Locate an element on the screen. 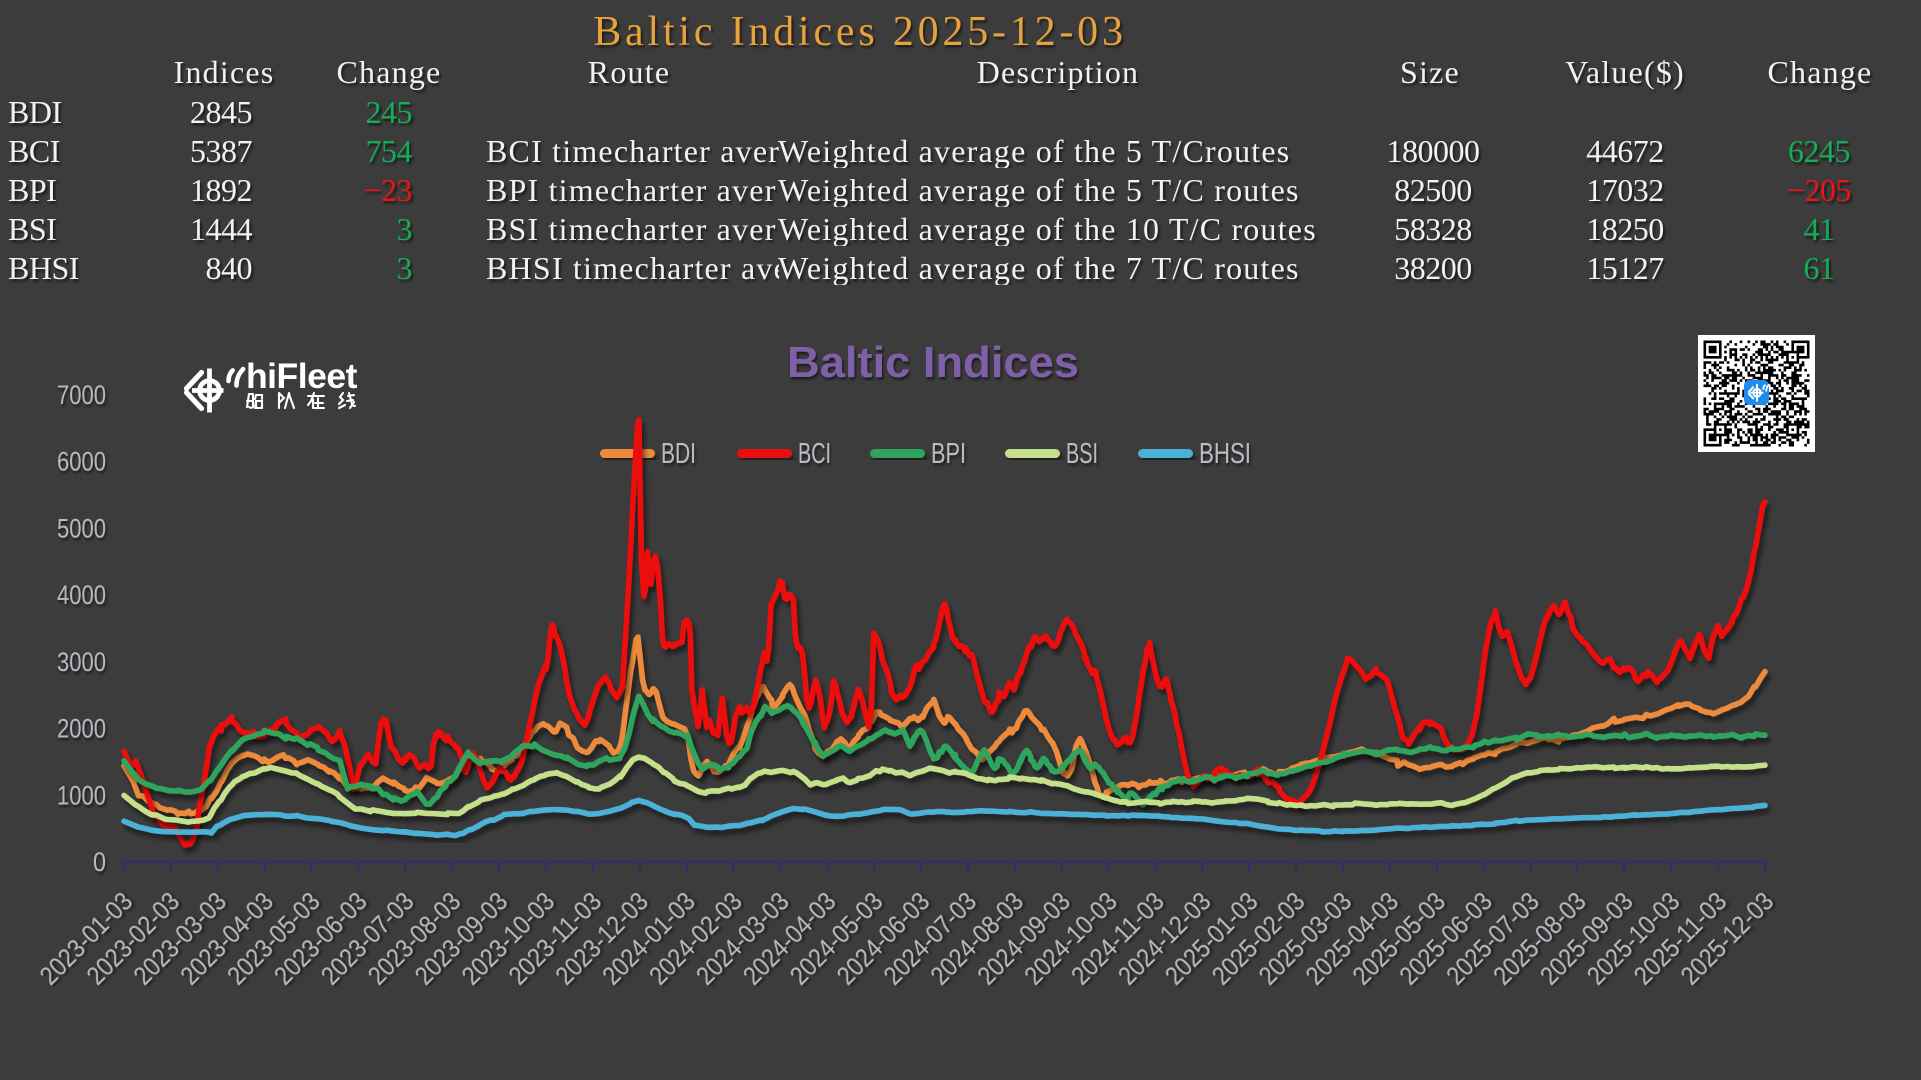 The width and height of the screenshot is (1921, 1080). svg-text: 1000 is located at coordinates (81, 795).